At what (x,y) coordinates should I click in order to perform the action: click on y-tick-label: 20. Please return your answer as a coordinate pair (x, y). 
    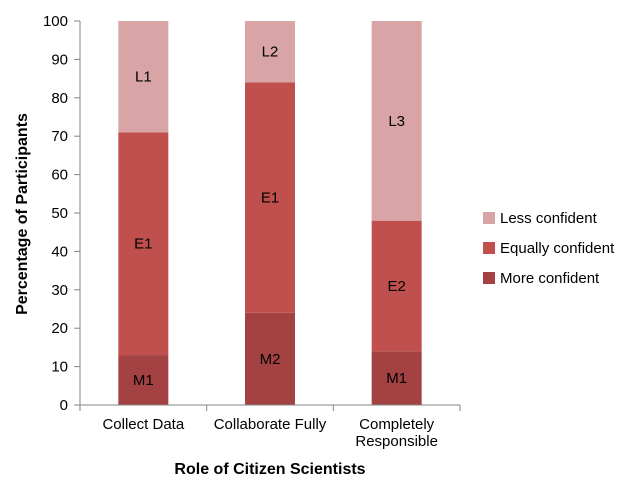
    Looking at the image, I should click on (59, 328).